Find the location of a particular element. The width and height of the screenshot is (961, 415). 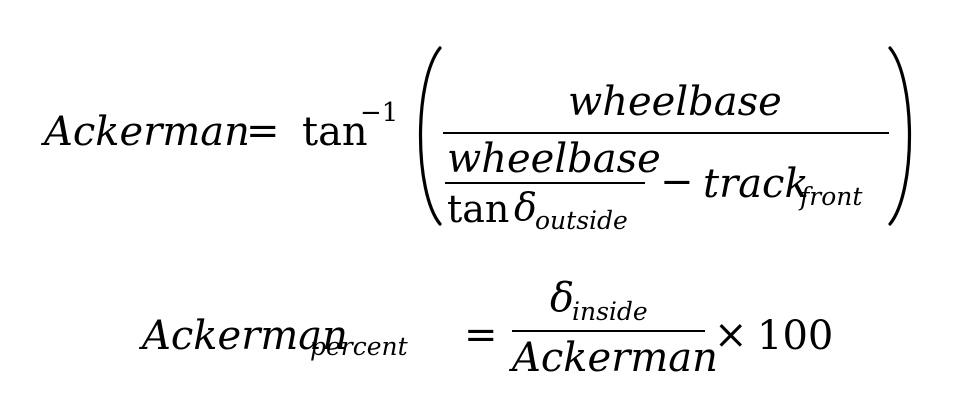

eq2-lhs-subscript: percent is located at coordinates (359, 346).